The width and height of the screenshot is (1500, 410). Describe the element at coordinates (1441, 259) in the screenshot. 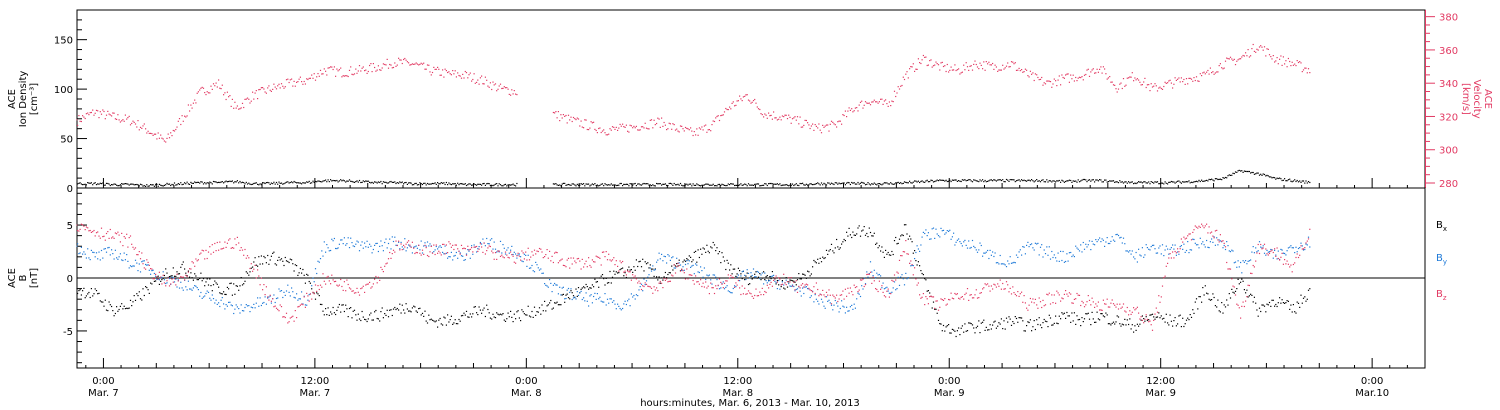

I see `legend-by: By` at that location.